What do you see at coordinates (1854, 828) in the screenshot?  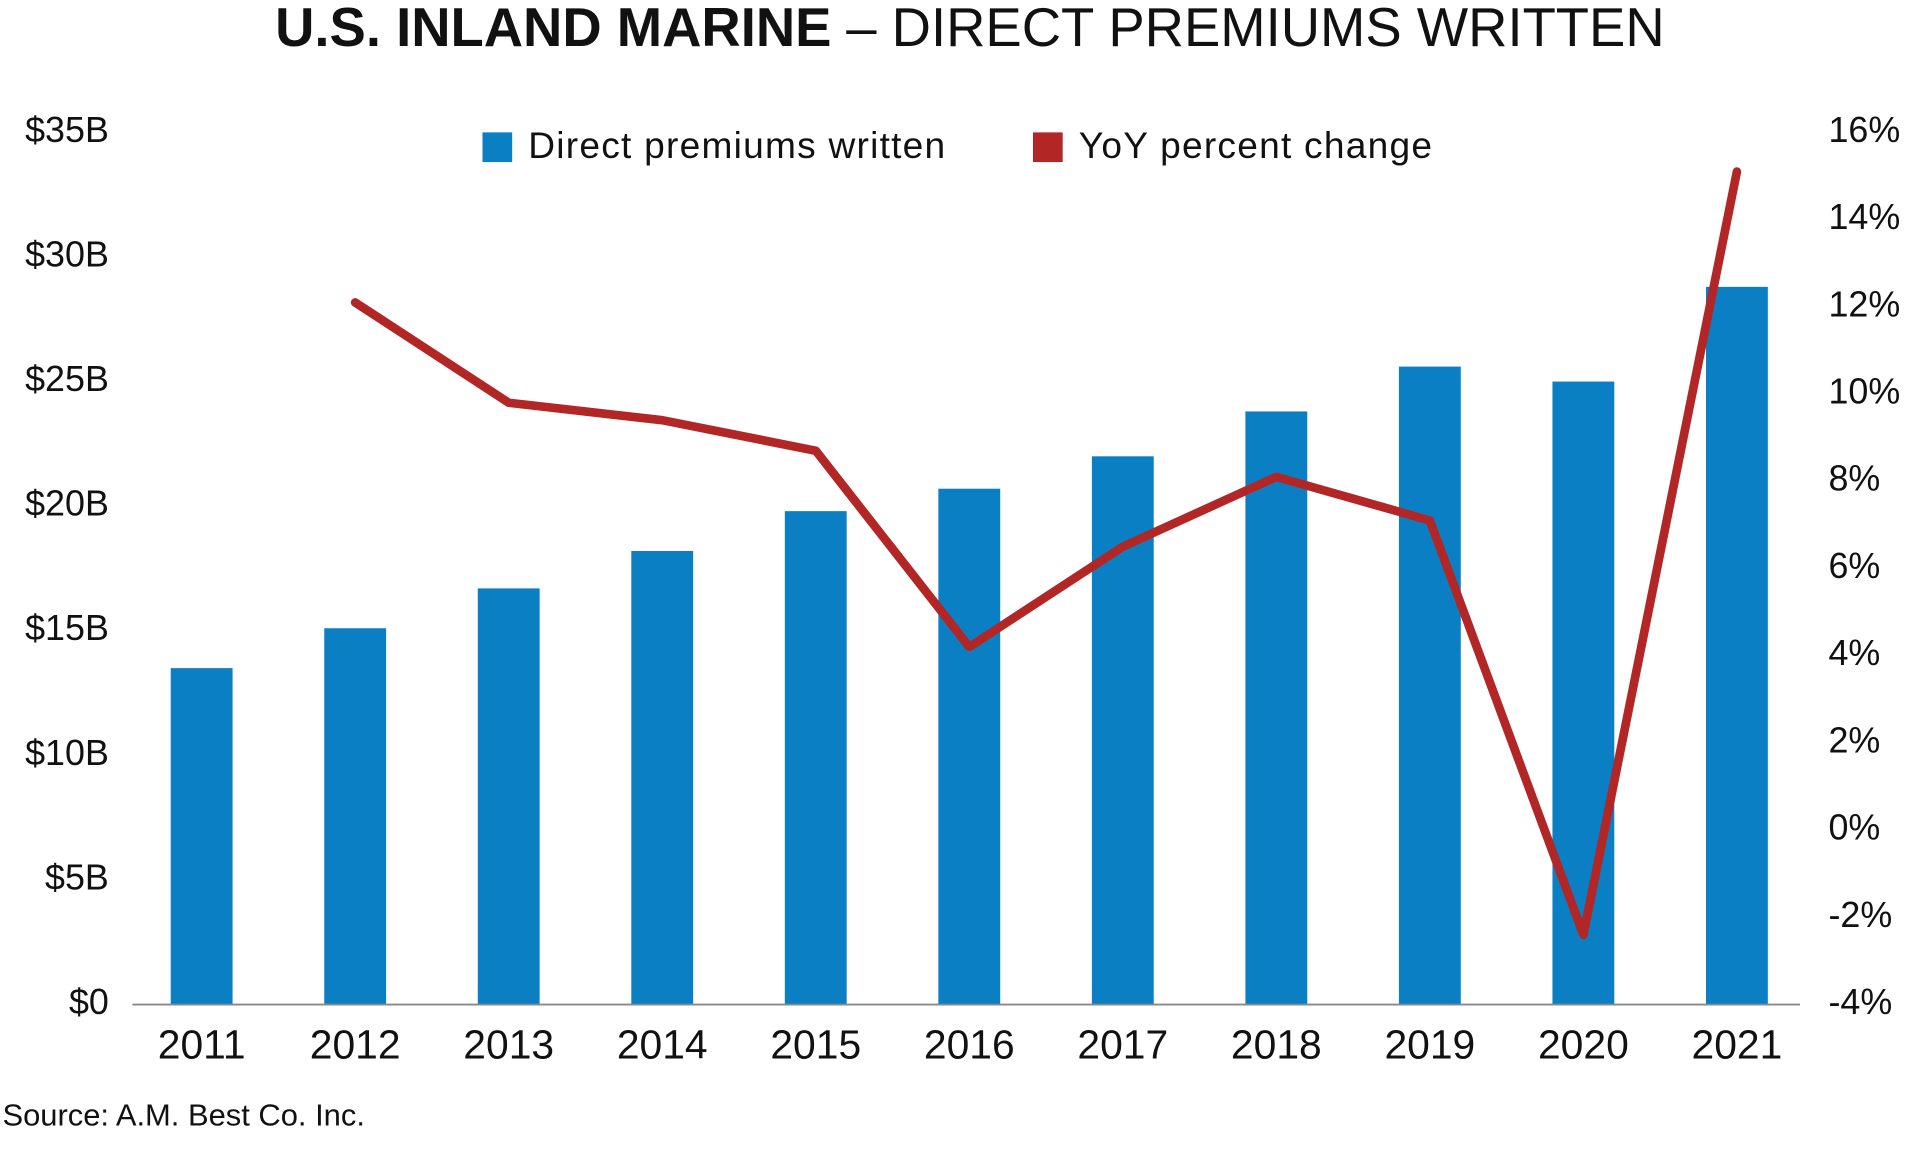 I see `y2-tick-label: 0%` at bounding box center [1854, 828].